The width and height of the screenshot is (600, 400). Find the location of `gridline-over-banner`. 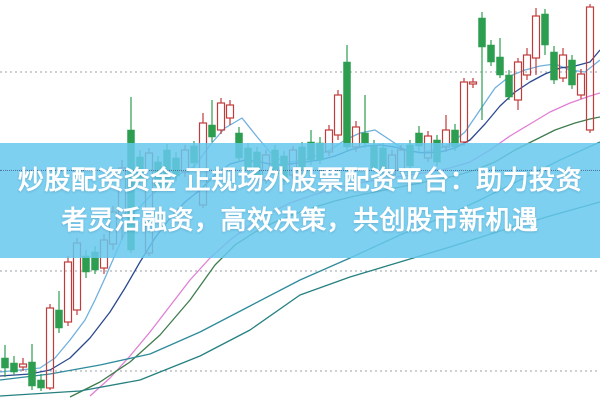

gridline-over-banner is located at coordinates (300, 170).